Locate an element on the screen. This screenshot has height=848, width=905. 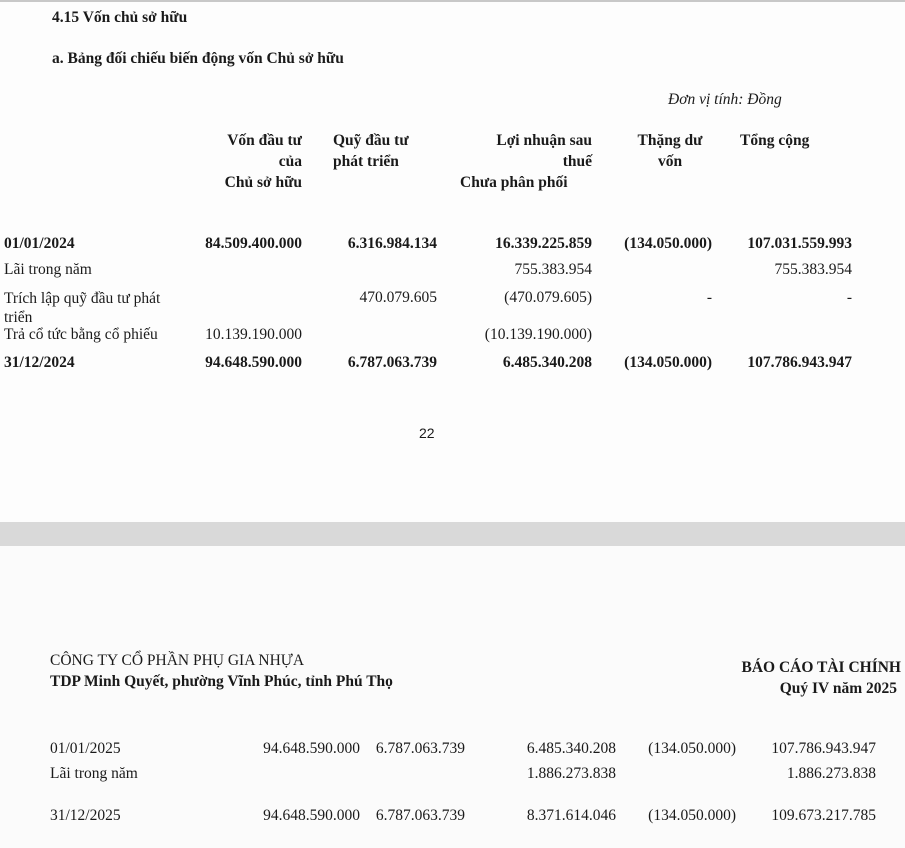
header-line: Vốn đầu tư is located at coordinates (264, 140).